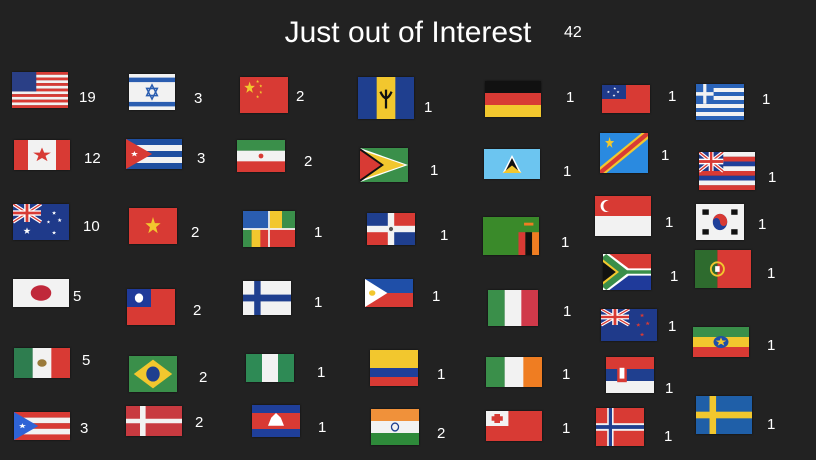 This screenshot has height=460, width=816. Describe the element at coordinates (152, 92) in the screenshot. I see `israel-flag-icon` at that location.